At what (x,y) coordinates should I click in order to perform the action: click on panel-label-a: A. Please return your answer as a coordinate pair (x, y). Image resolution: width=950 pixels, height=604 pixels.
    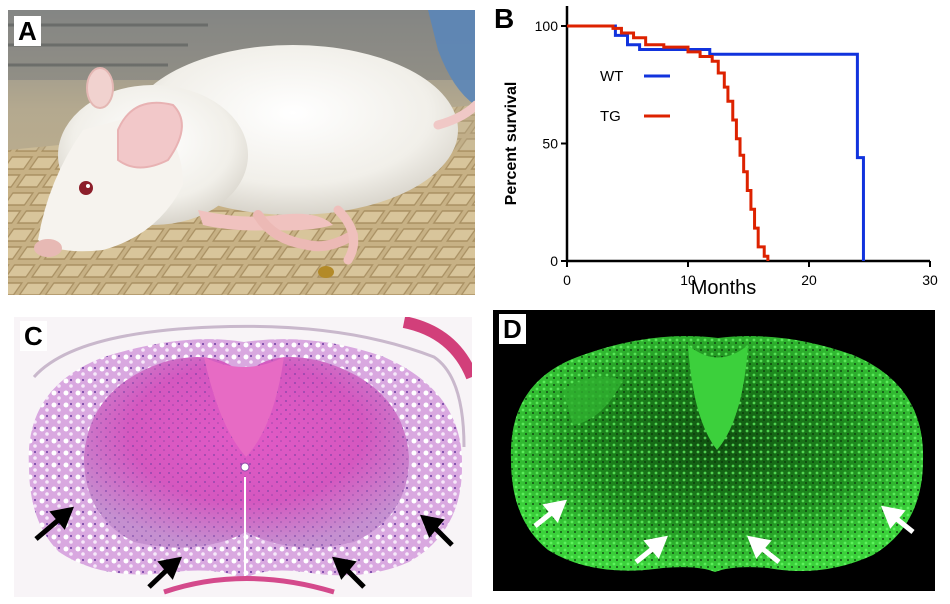
    Looking at the image, I should click on (27, 31).